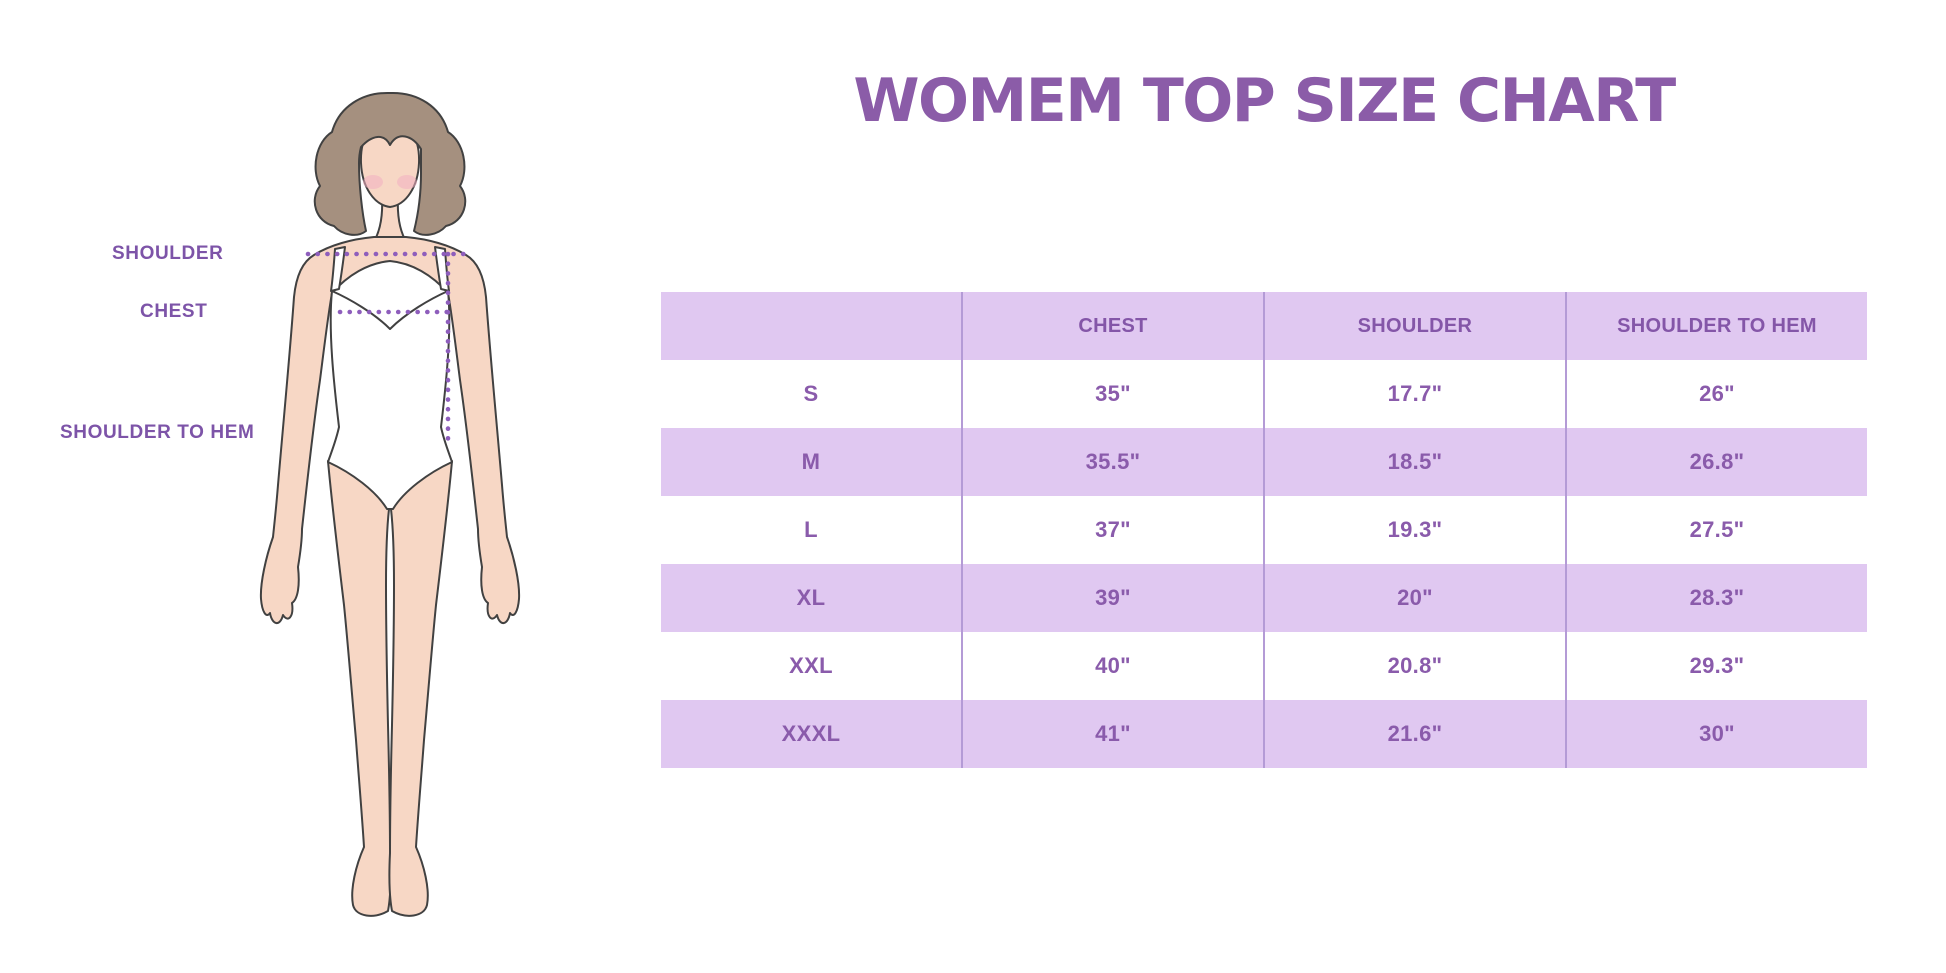 The width and height of the screenshot is (1946, 973). What do you see at coordinates (811, 393) in the screenshot?
I see `size-label: S` at bounding box center [811, 393].